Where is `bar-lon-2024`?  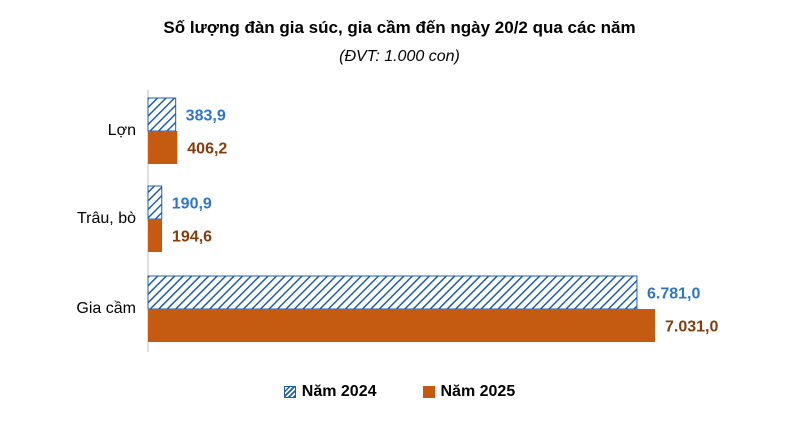
bar-lon-2024 is located at coordinates (162, 114).